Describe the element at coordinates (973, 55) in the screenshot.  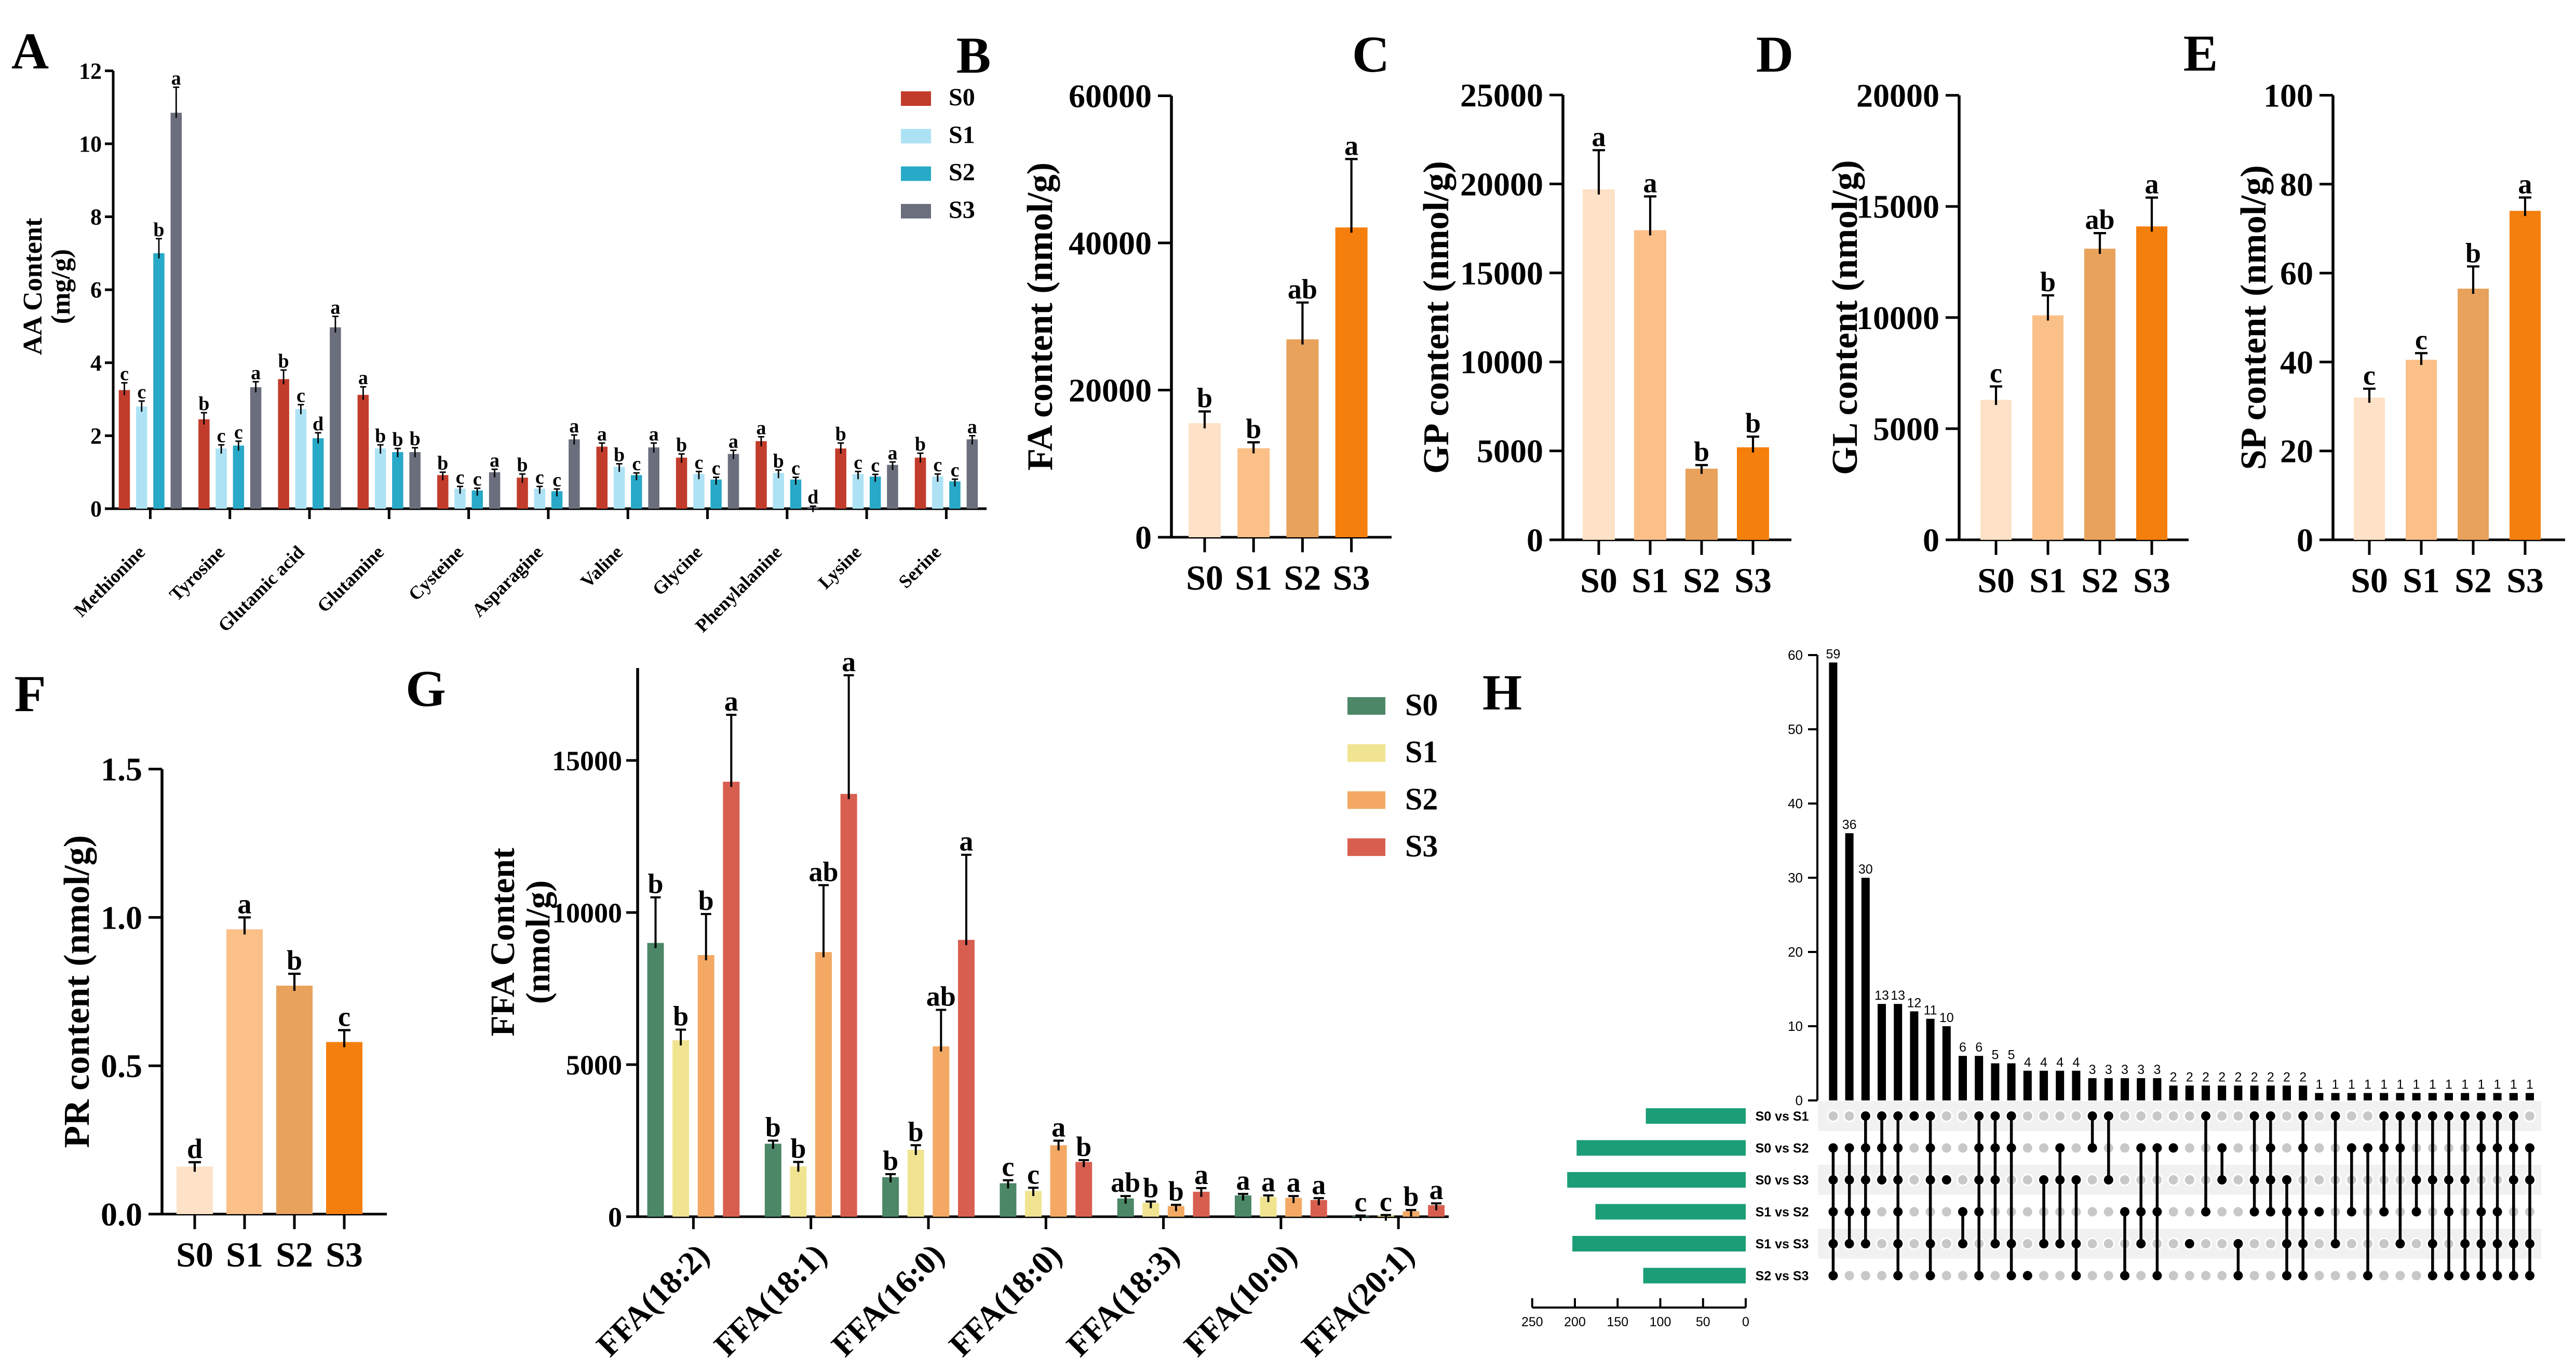
I see `svg-text: B` at that location.